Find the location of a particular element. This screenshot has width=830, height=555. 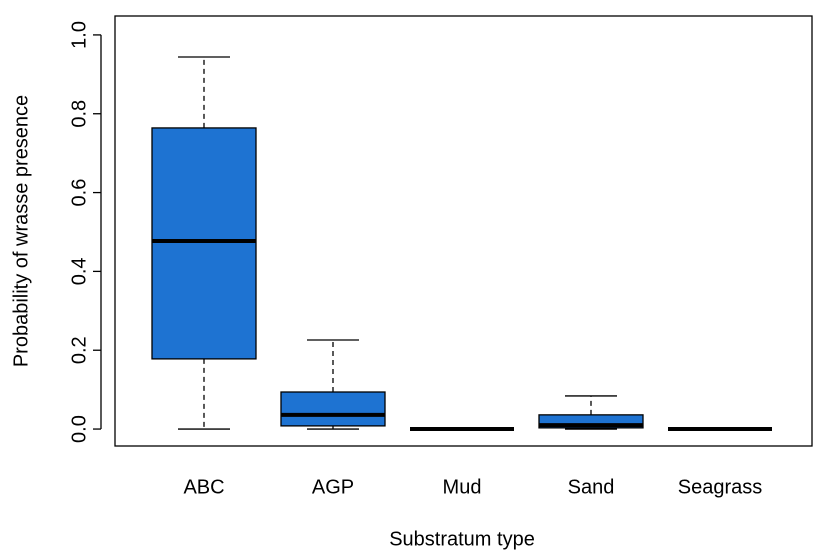

x-axis-label: Substratum type is located at coordinates (462, 539).